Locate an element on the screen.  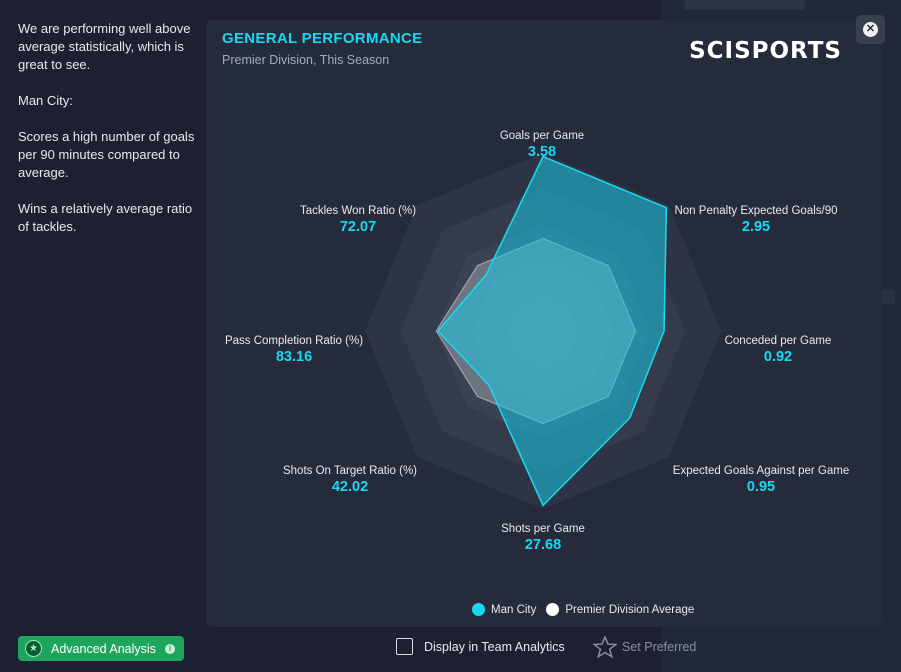
axis-pass-completion: Pass Completion Ratio (%) 83.16 is located at coordinates (294, 350).